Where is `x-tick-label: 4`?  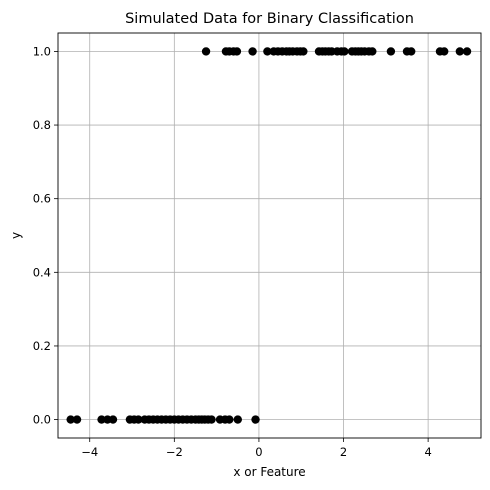
x-tick-label: 4 is located at coordinates (427, 452).